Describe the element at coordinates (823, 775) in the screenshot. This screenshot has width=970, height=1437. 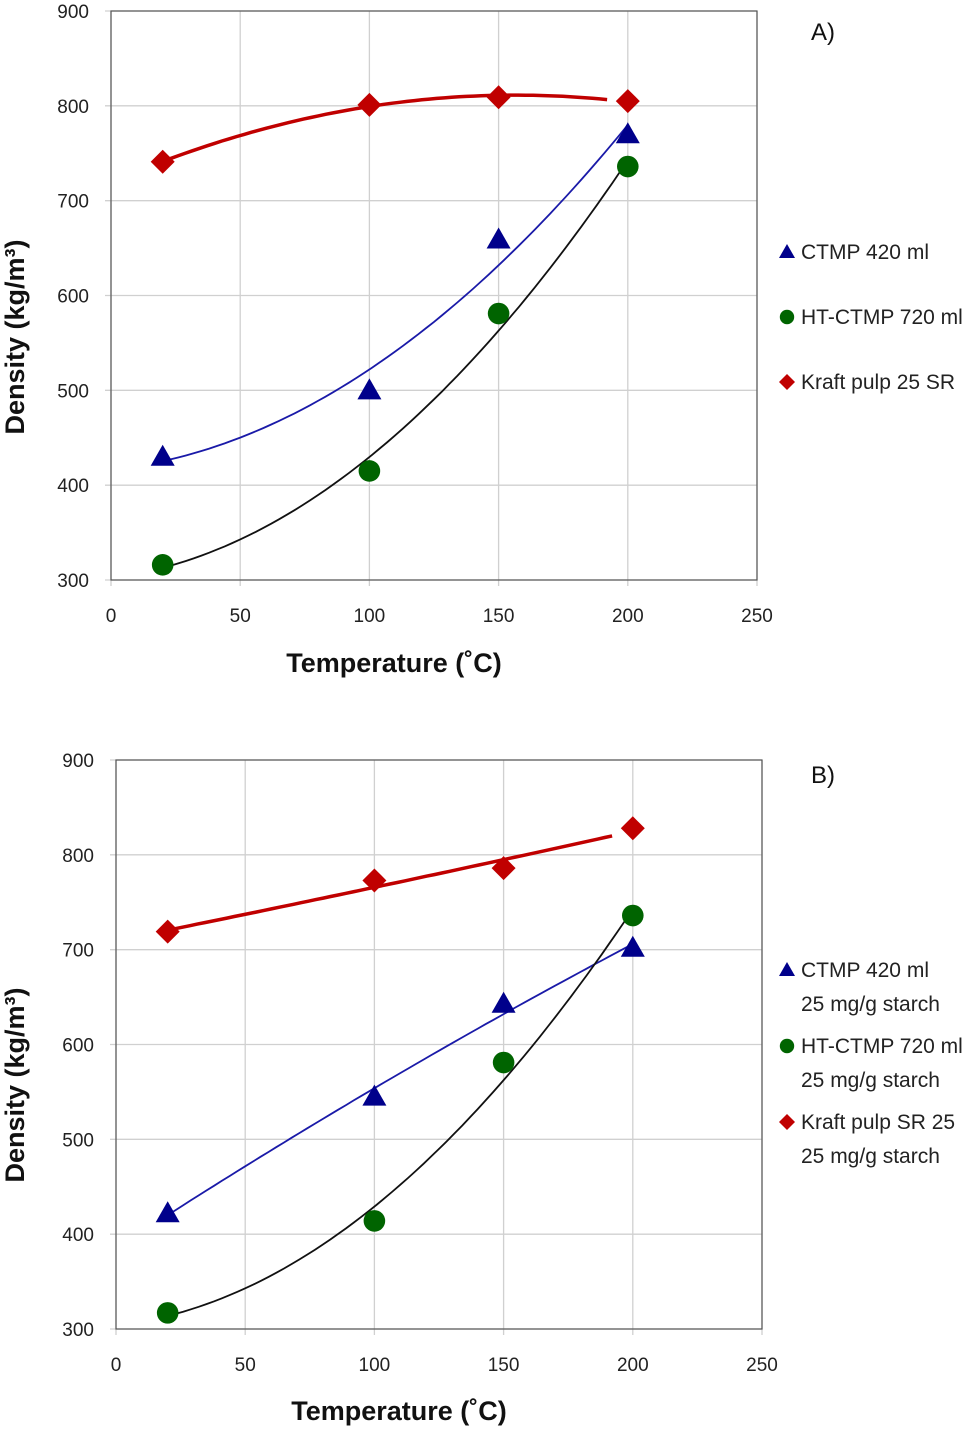
I see `panel-label: B)` at that location.